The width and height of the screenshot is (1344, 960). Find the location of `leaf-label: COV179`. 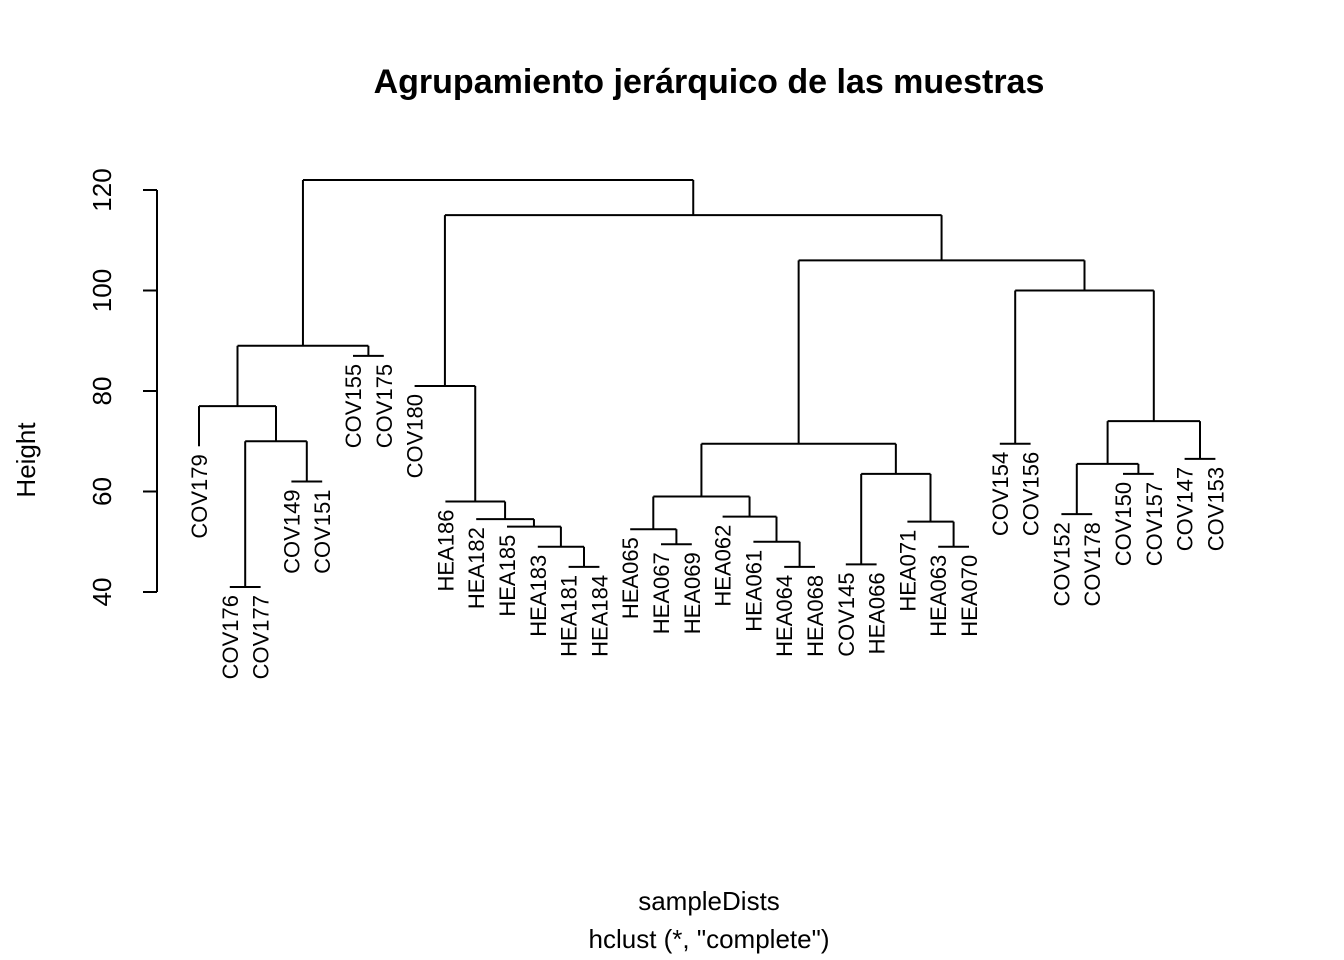

leaf-label: COV179 is located at coordinates (199, 496).